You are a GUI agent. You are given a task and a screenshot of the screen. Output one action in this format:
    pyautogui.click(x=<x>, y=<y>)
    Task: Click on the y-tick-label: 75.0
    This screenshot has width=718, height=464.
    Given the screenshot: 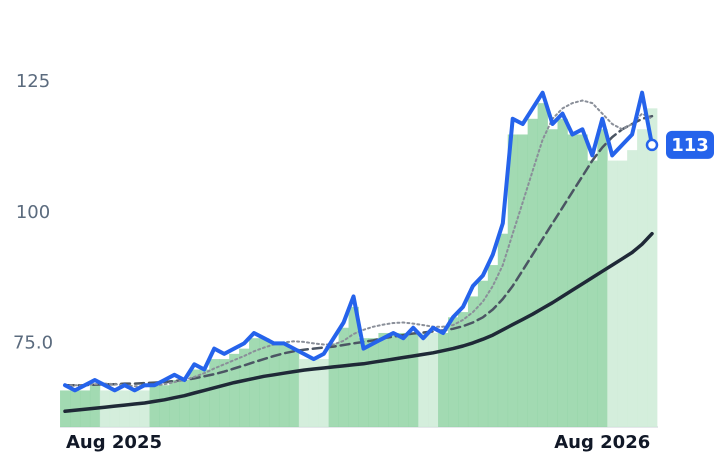 What is the action you would take?
    pyautogui.click(x=33, y=342)
    